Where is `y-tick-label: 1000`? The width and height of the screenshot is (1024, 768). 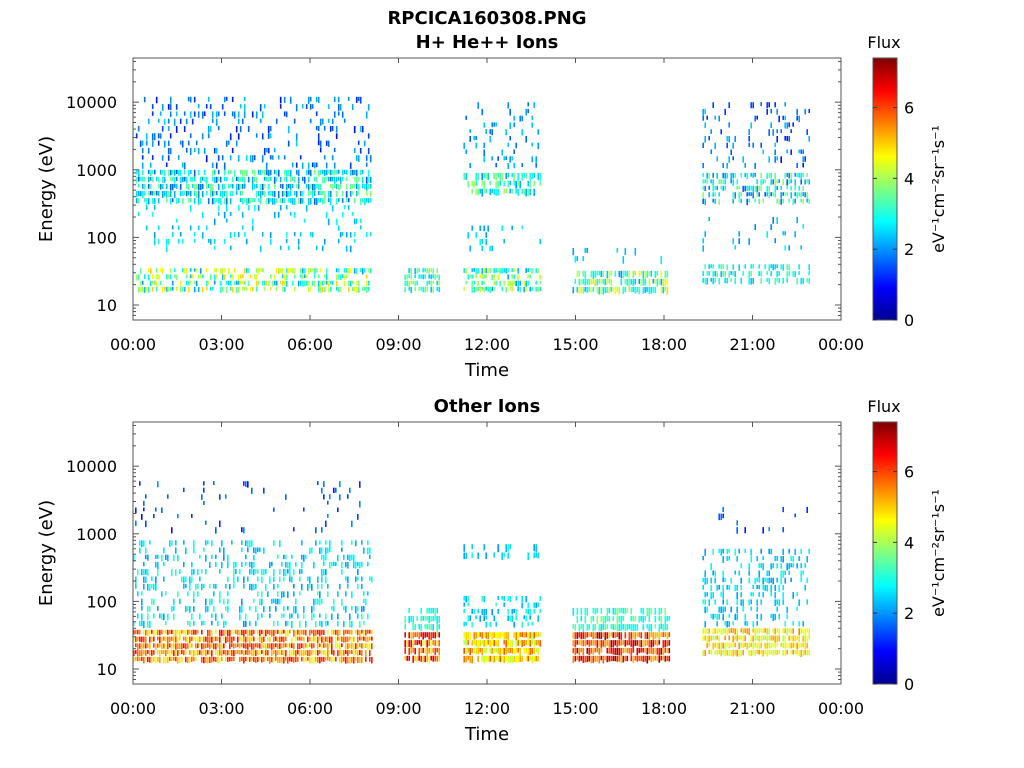 y-tick-label: 1000 is located at coordinates (96, 170).